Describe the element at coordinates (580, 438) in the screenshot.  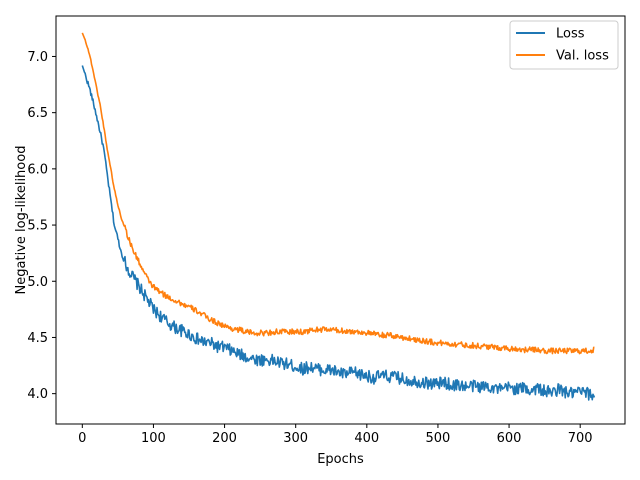
I see `x-tick-label: 700` at that location.